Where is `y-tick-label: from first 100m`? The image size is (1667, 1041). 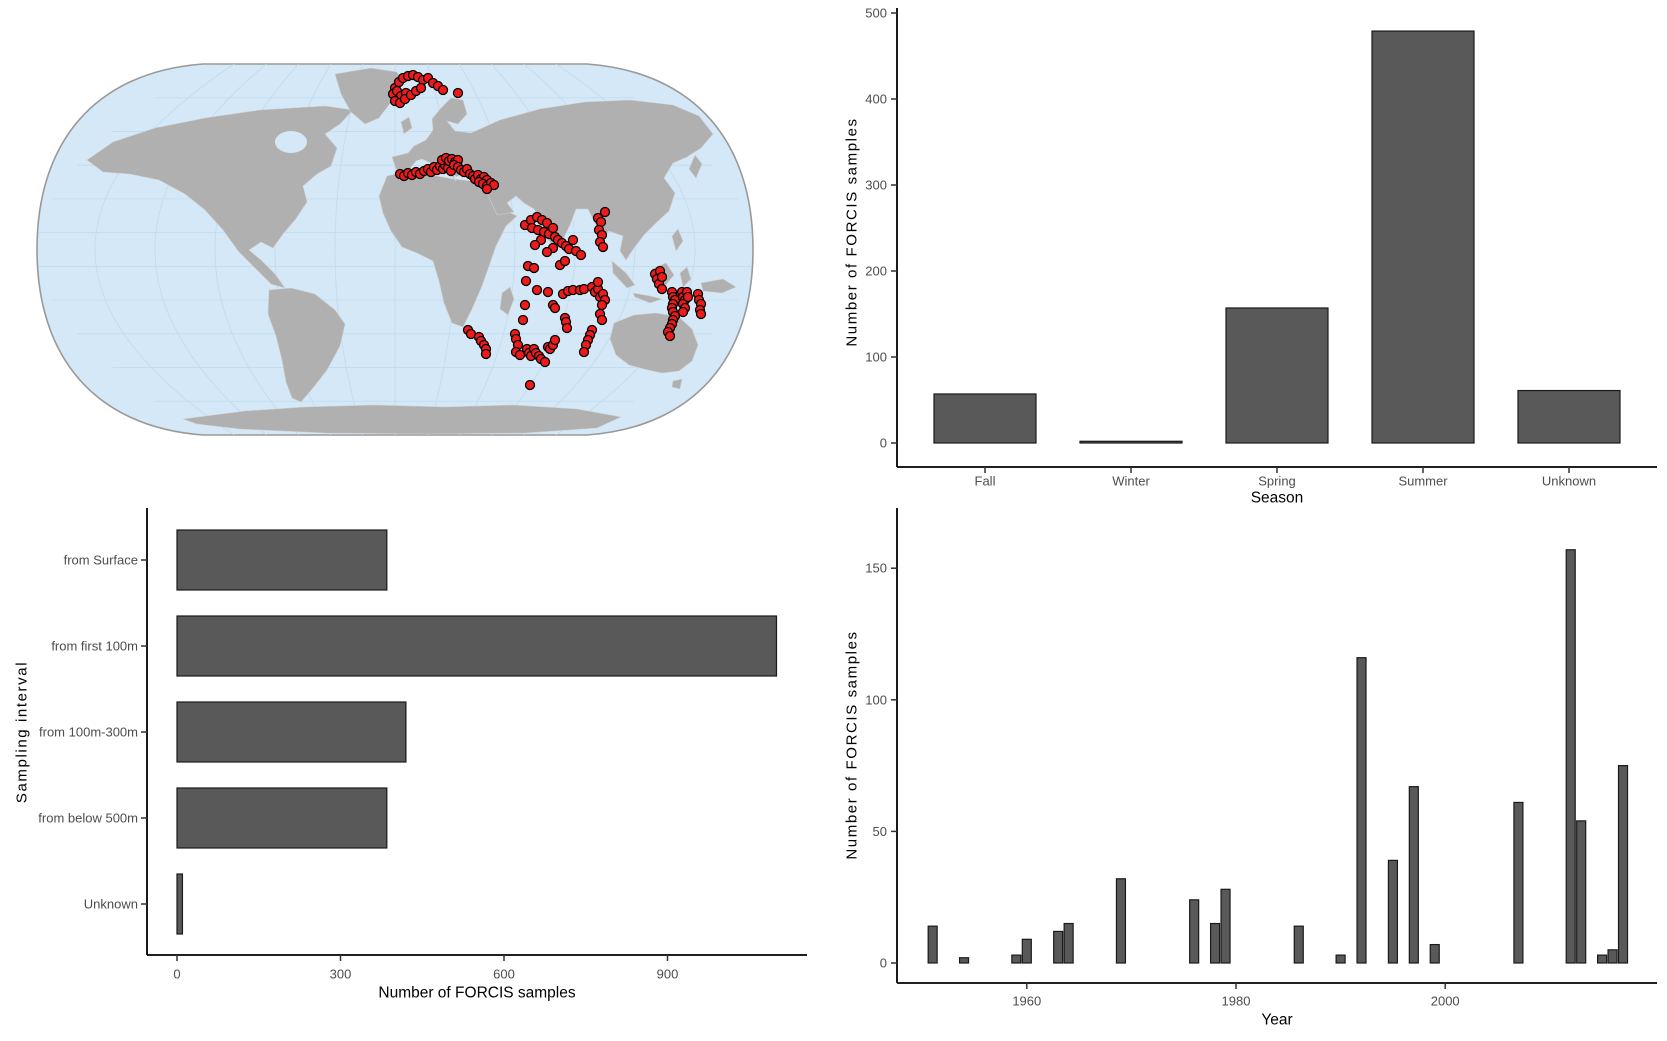
y-tick-label: from first 100m is located at coordinates (94, 646).